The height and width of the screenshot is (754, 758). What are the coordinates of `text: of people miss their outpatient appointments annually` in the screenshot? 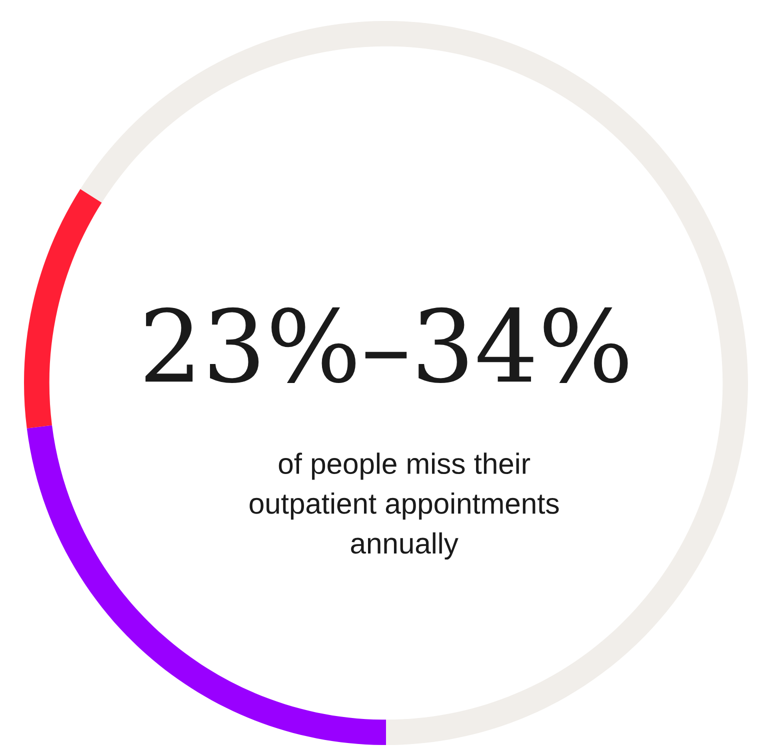 It's located at (404, 506).